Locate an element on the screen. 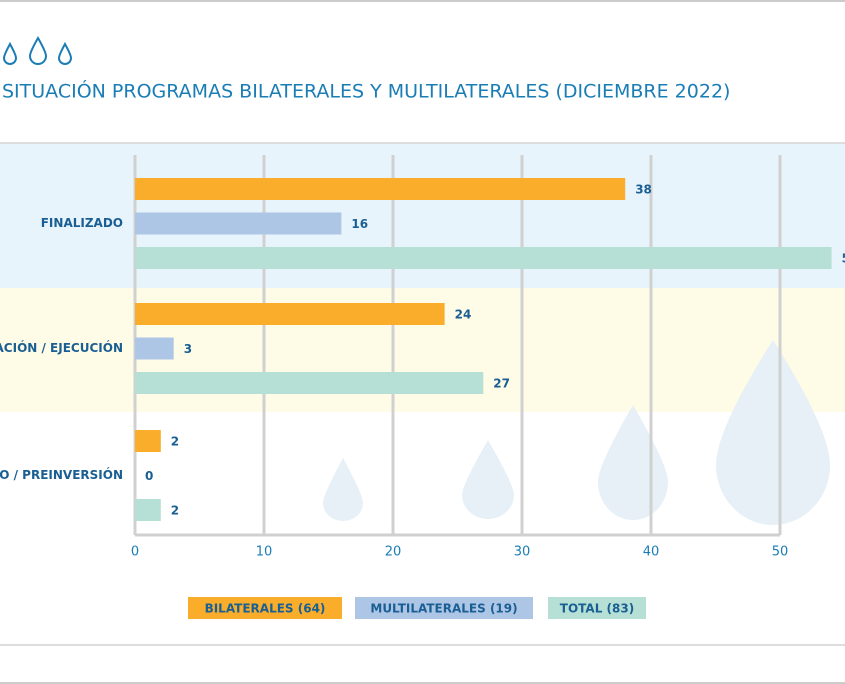 The height and width of the screenshot is (684, 845). data-label: 3 is located at coordinates (188, 349).